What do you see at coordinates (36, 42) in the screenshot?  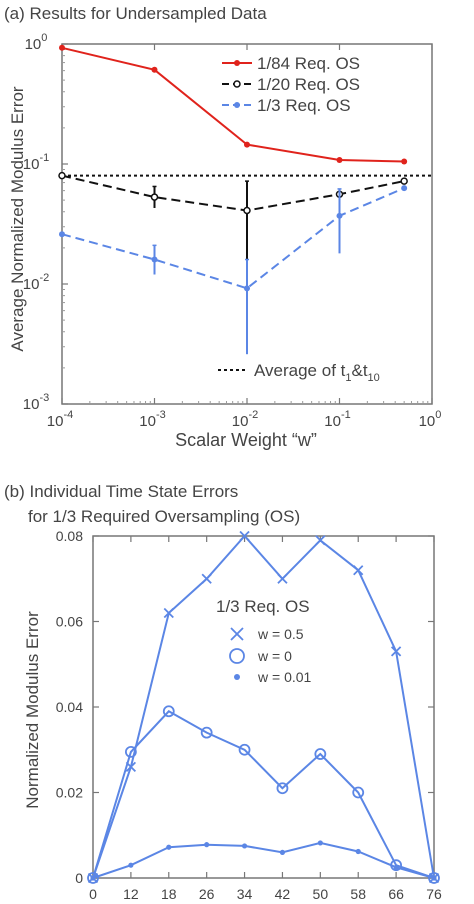 I see `y-tick-label: 10⁰` at bounding box center [36, 42].